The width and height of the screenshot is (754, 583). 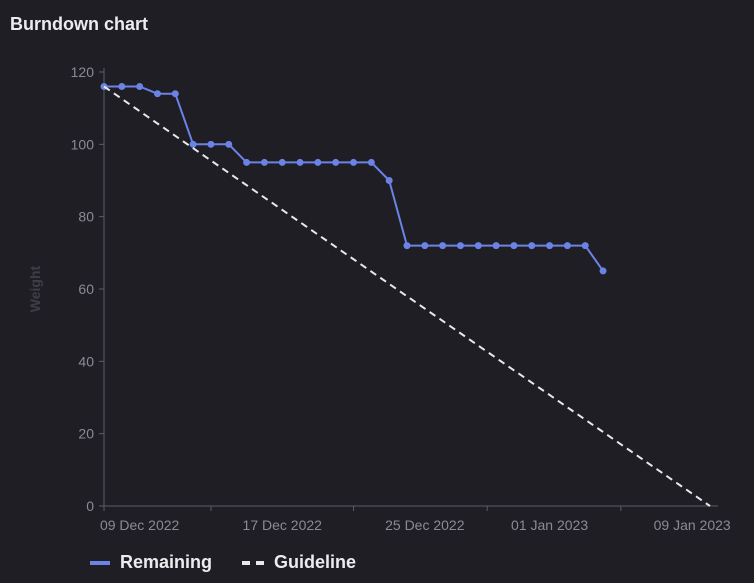 I want to click on y-tick-label: 120, so click(x=83, y=72).